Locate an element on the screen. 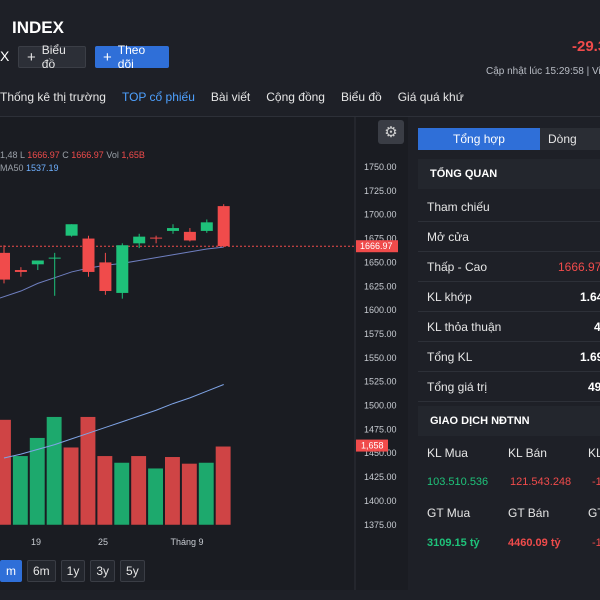 The width and height of the screenshot is (600, 600). follow-button: + Theo dõi is located at coordinates (132, 57).